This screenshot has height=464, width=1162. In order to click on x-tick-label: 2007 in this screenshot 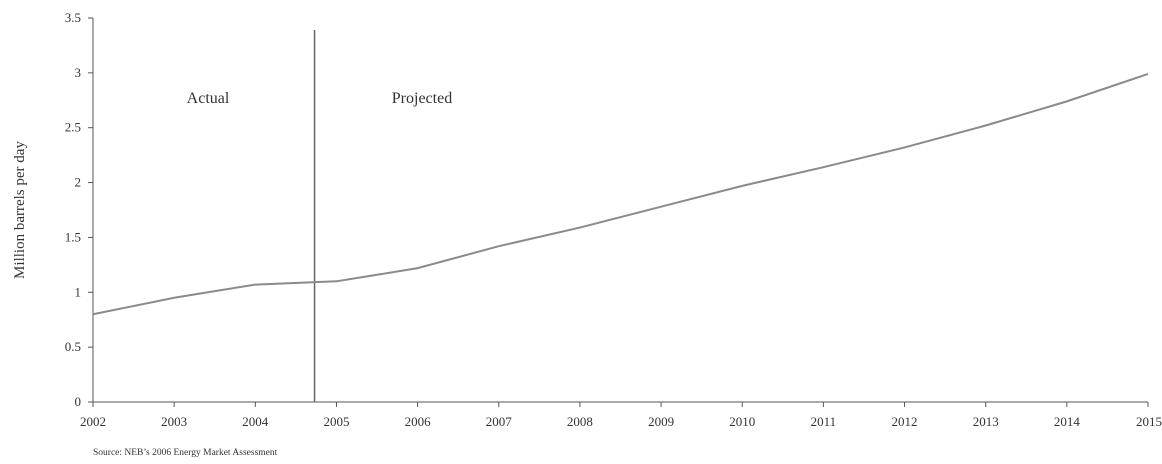, I will do `click(499, 421)`.